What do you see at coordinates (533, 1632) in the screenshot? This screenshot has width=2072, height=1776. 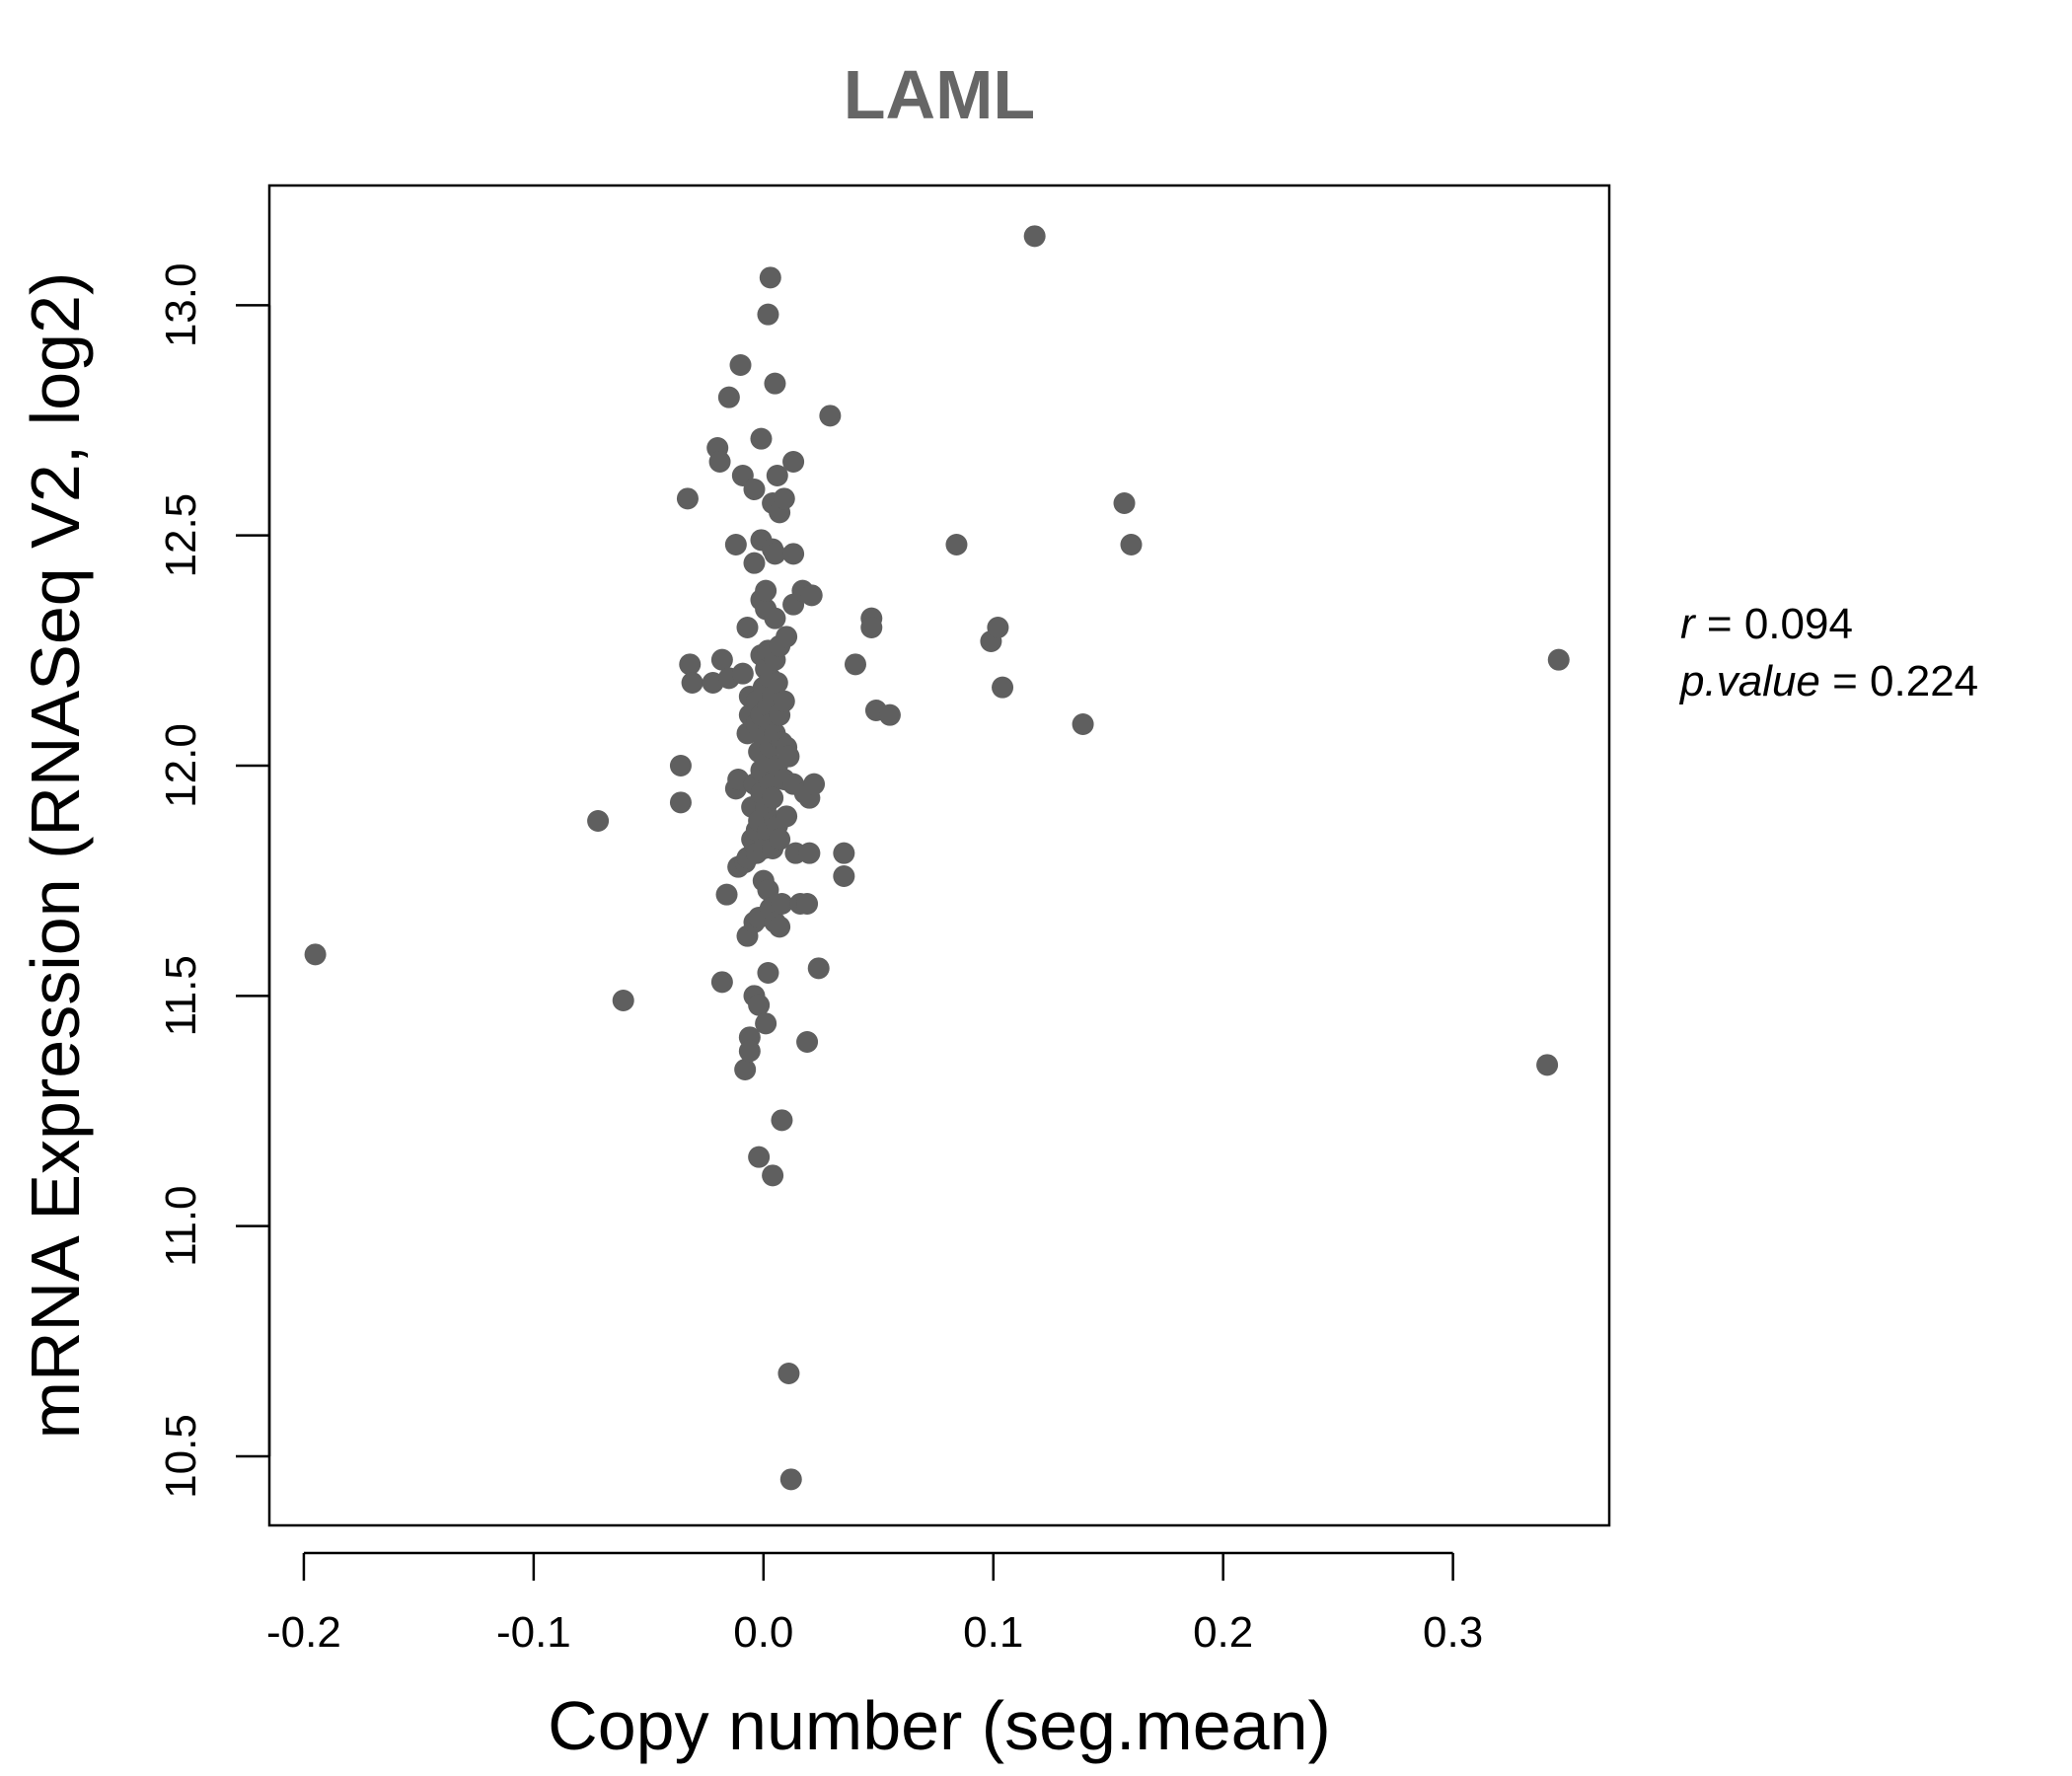 I see `x-tick-label: -0.1` at bounding box center [533, 1632].